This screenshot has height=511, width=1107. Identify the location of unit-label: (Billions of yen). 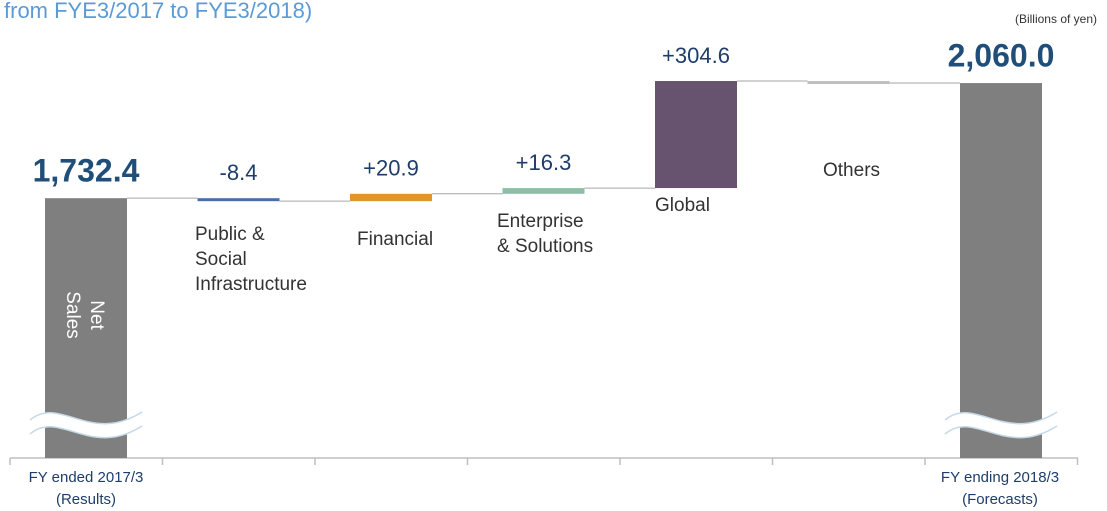
(1056, 19).